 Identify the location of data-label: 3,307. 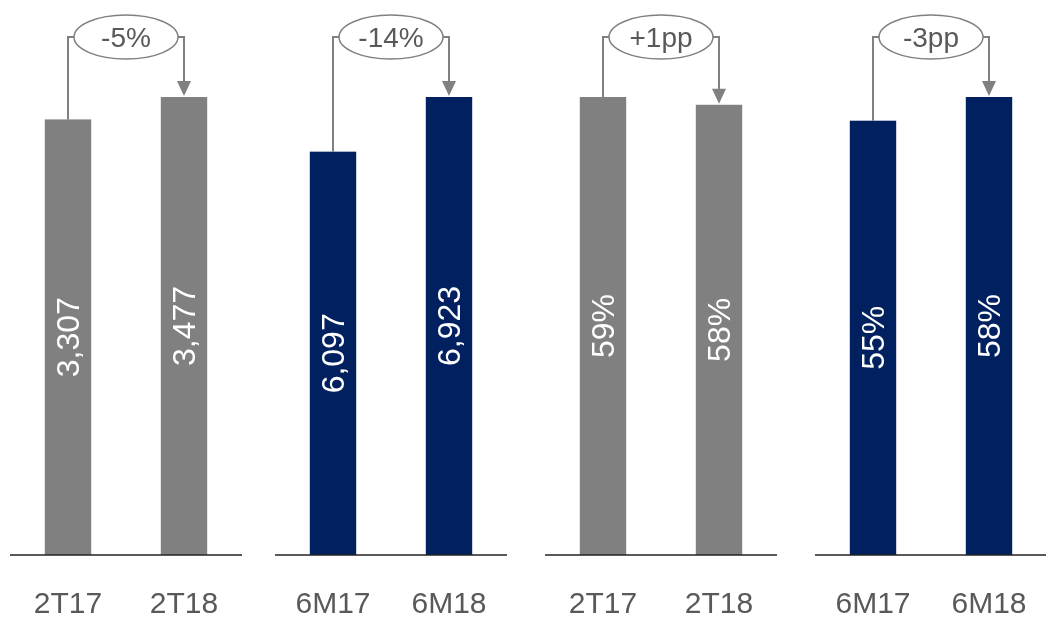
(68, 337).